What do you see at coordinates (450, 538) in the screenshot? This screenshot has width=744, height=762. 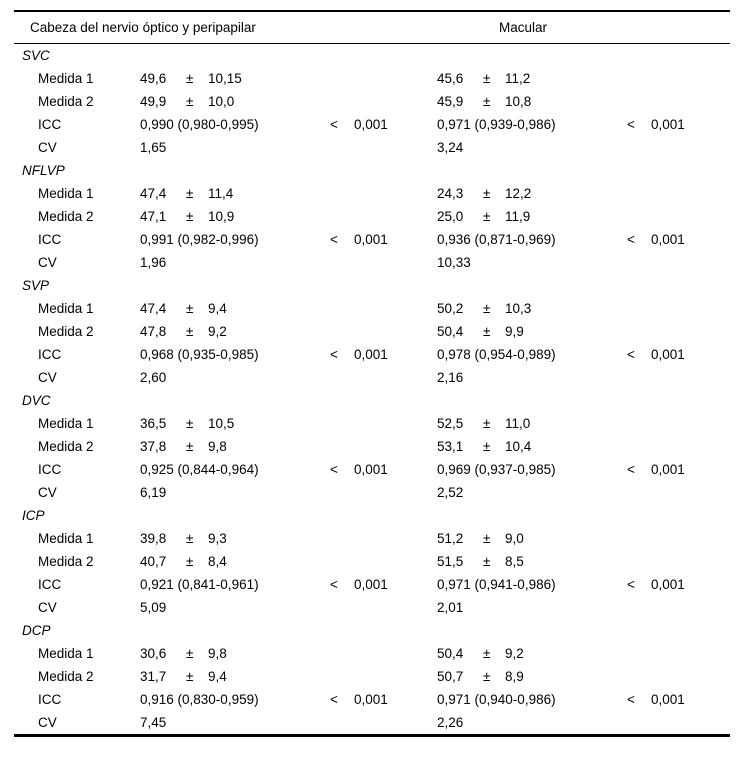 I see `macular-mean: 51,2` at bounding box center [450, 538].